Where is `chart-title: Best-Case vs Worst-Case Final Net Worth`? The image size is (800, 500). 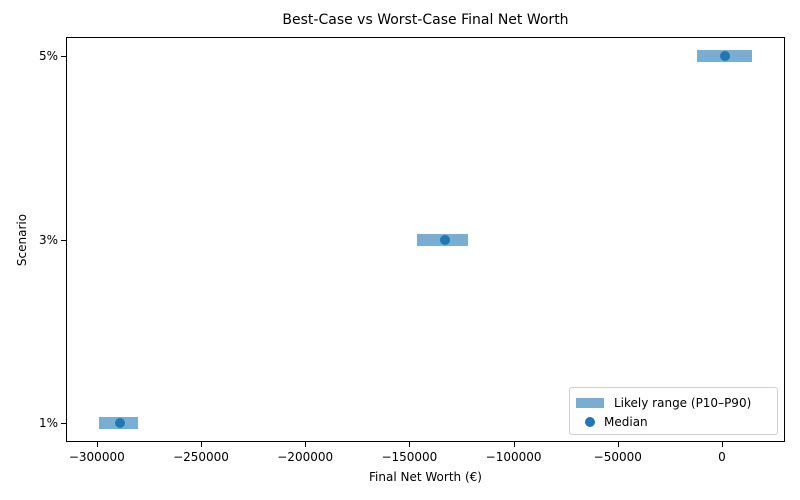
chart-title: Best-Case vs Worst-Case Final Net Worth is located at coordinates (425, 20).